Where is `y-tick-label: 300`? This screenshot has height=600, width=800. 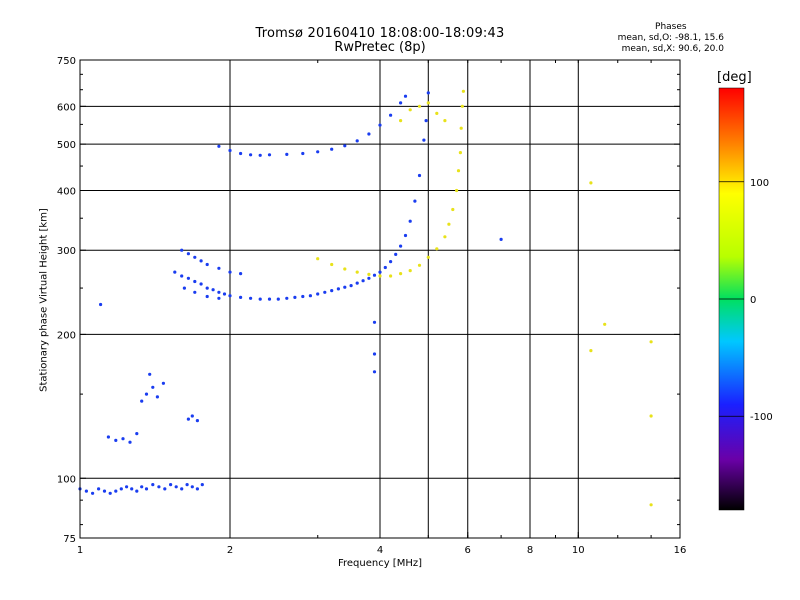
y-tick-label: 300 is located at coordinates (66, 251).